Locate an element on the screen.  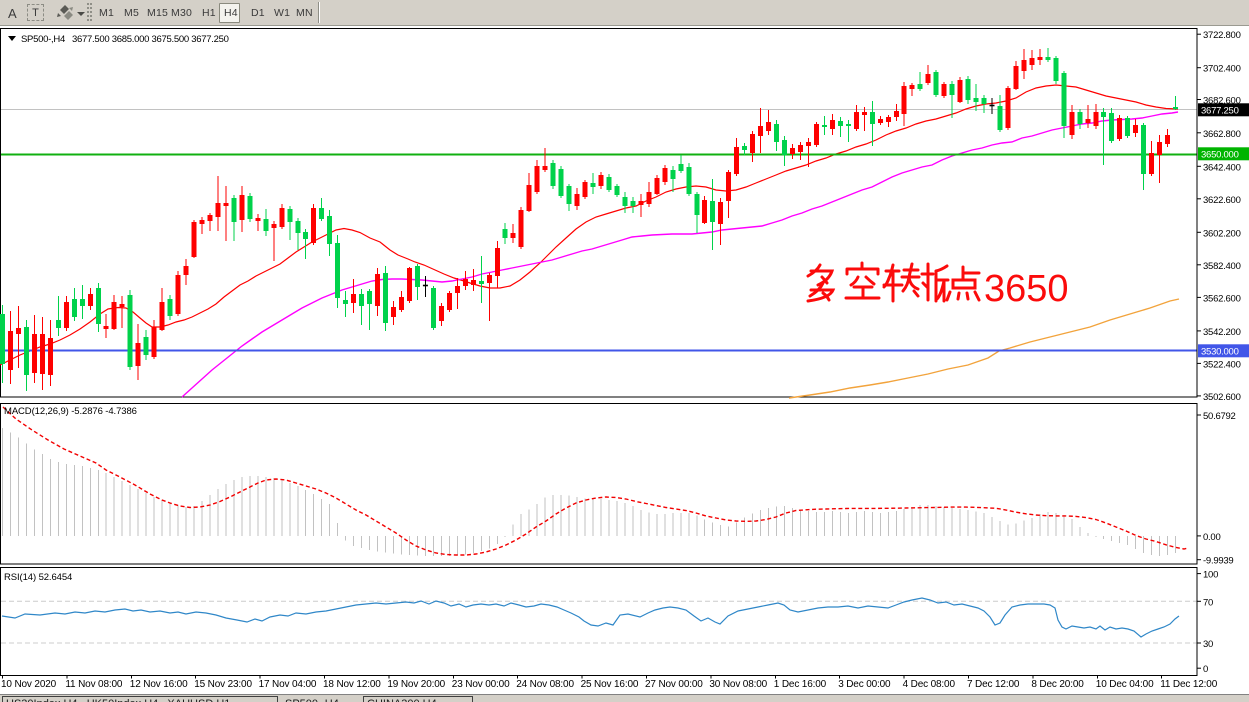
svg-text: 11 Dec 12:00 is located at coordinates (1189, 684).